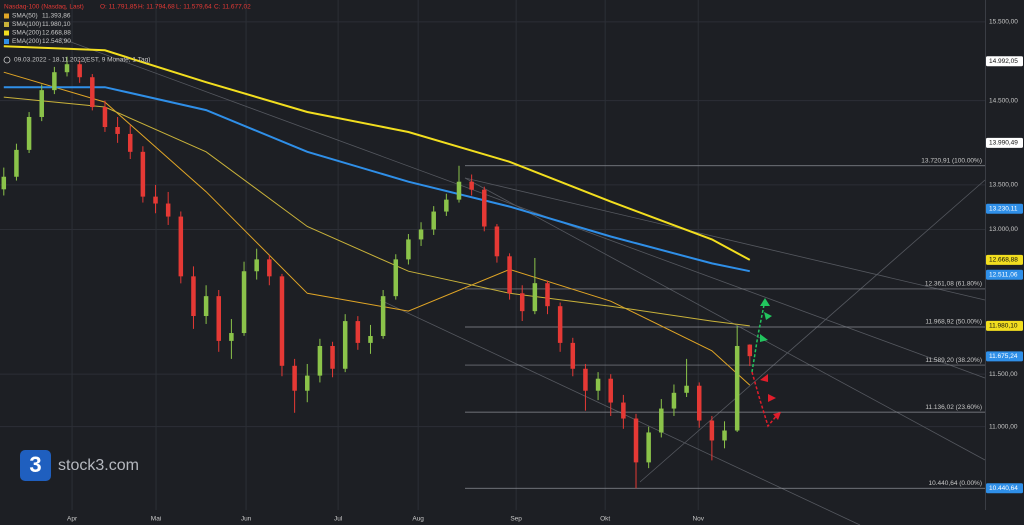 Image resolution: width=1024 pixels, height=525 pixels. What do you see at coordinates (516, 519) in the screenshot?
I see `x-tick-label: Sep` at bounding box center [516, 519].